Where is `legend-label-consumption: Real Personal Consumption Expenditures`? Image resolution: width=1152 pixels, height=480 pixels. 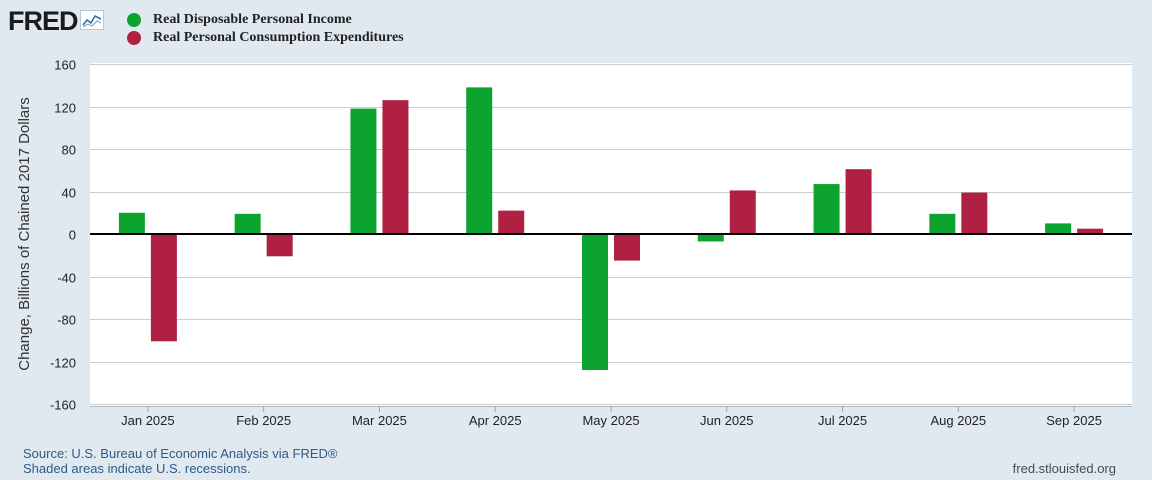
legend-label-consumption: Real Personal Consumption Expenditures is located at coordinates (278, 37).